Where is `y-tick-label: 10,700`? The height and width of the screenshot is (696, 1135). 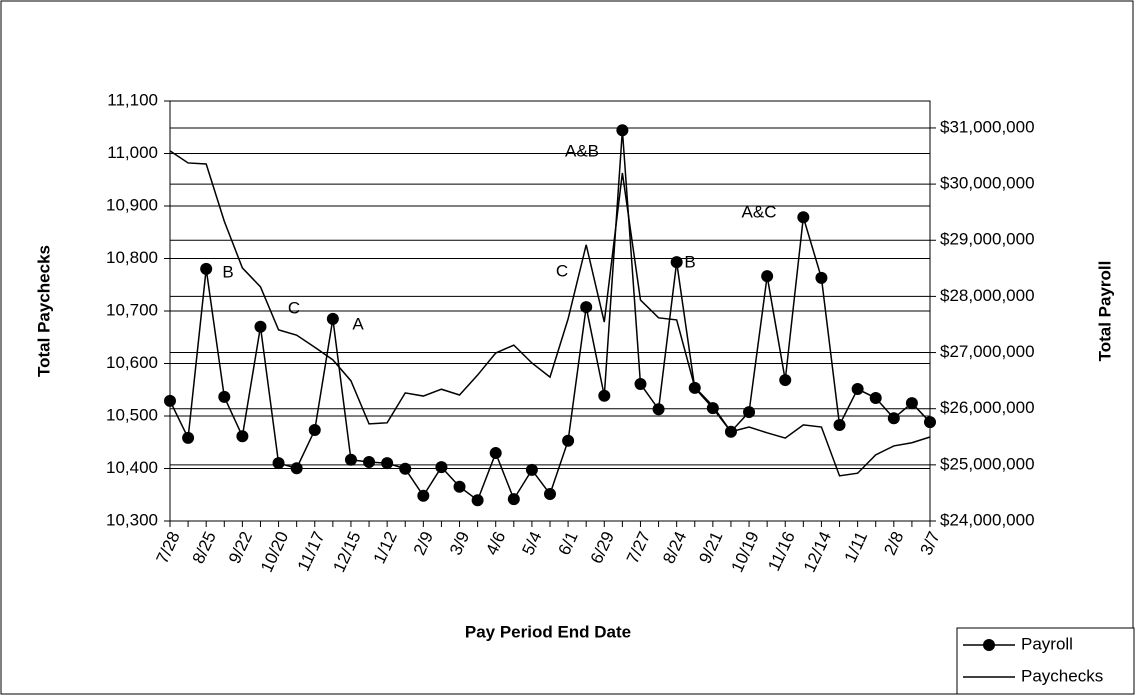 y-tick-label: 10,700 is located at coordinates (132, 309).